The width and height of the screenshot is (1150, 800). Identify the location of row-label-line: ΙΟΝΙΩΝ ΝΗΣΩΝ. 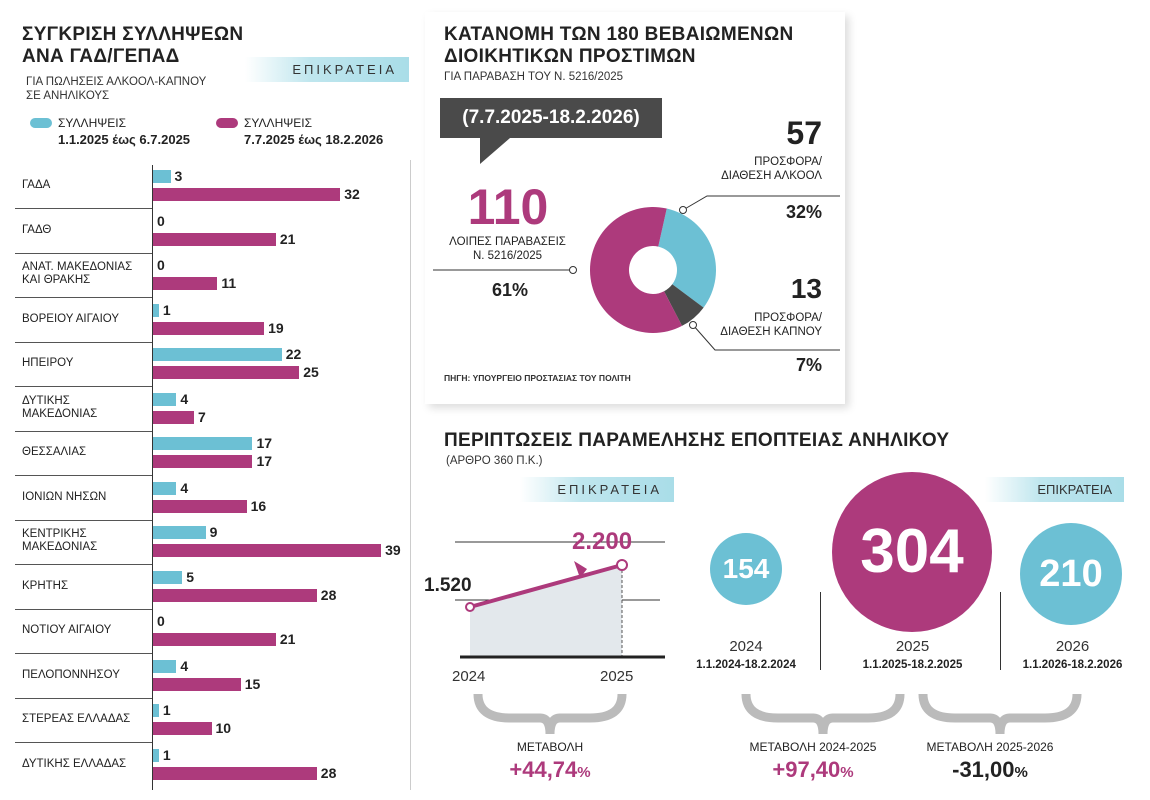
(64, 496).